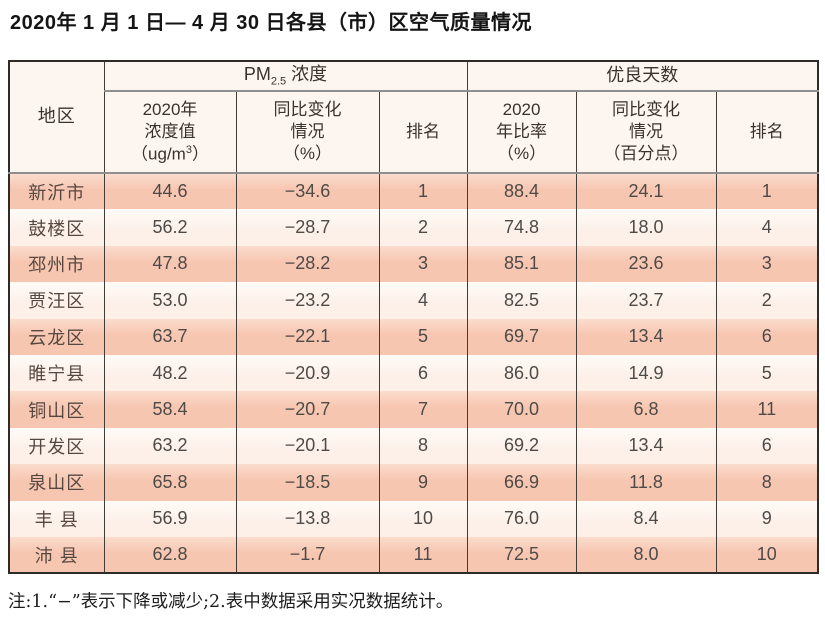 The height and width of the screenshot is (620, 825). I want to click on table-row: 睢宁县 48.2 −20.9 6 86.0 14.9 5, so click(414, 373).